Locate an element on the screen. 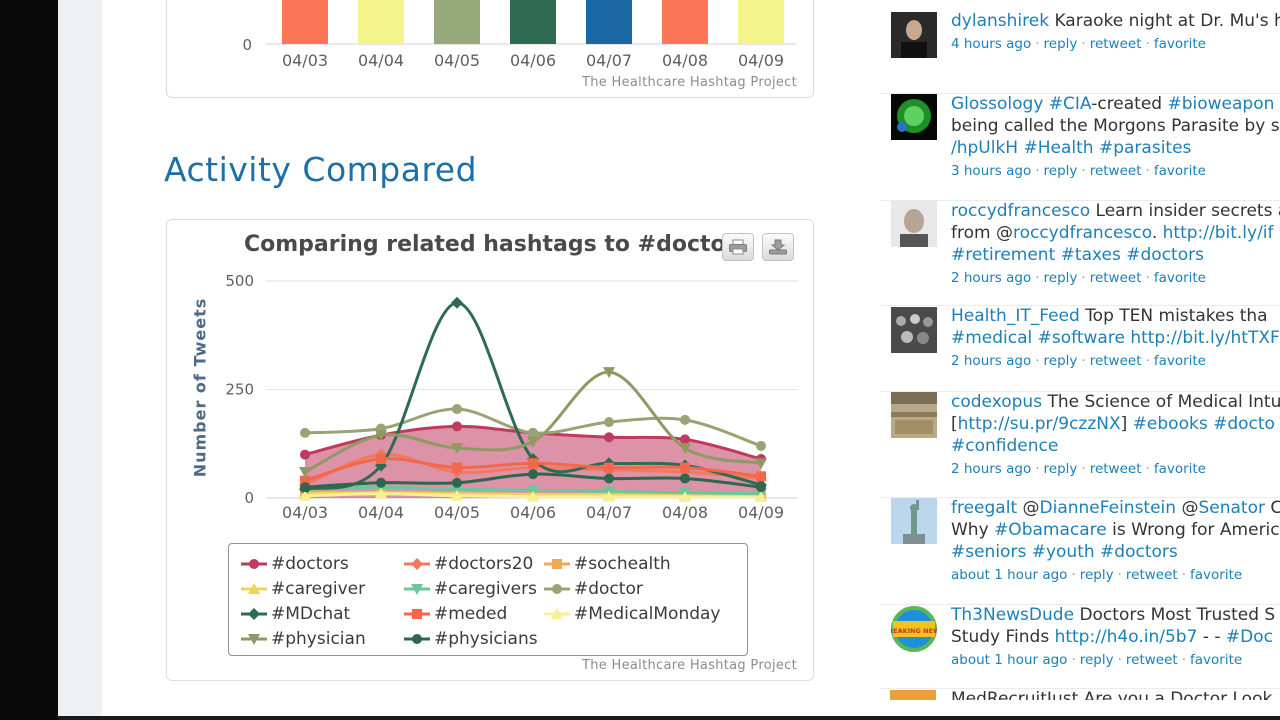 The width and height of the screenshot is (1280, 720). avatar-crowd-icon is located at coordinates (914, 330).